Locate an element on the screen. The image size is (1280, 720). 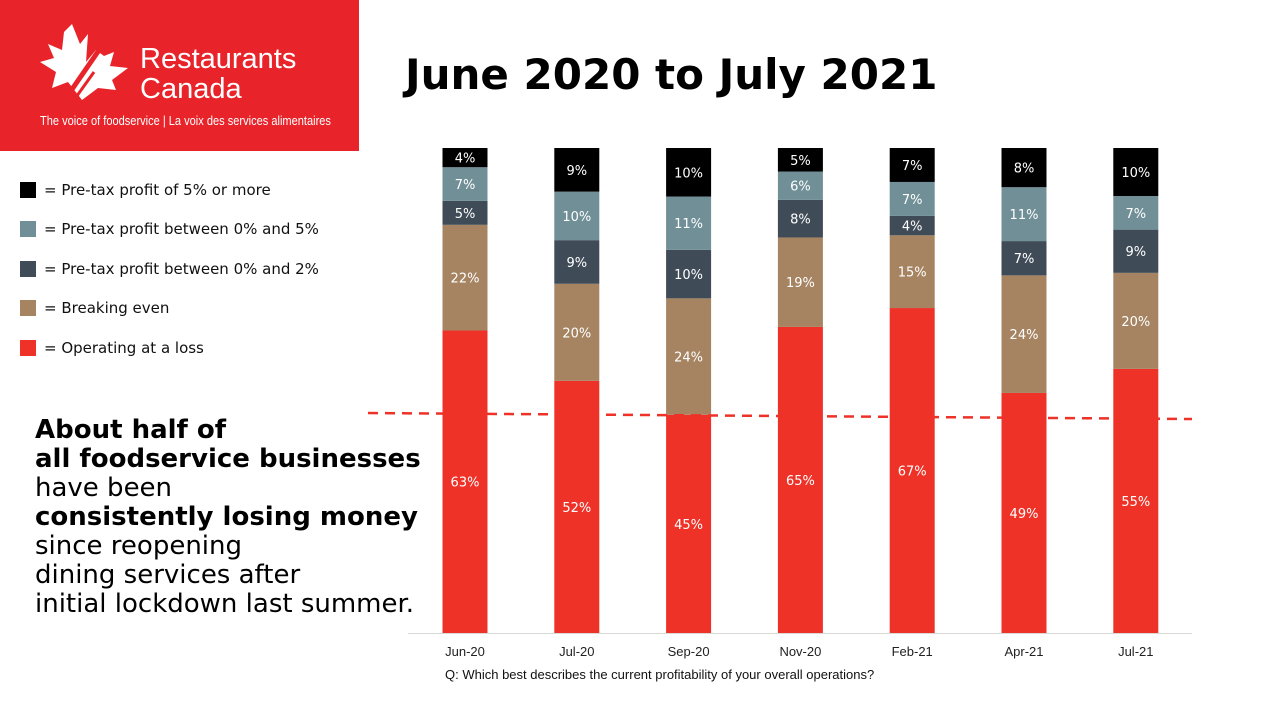
legend-item: = Pre-tax profit of 5% or more is located at coordinates (169, 190).